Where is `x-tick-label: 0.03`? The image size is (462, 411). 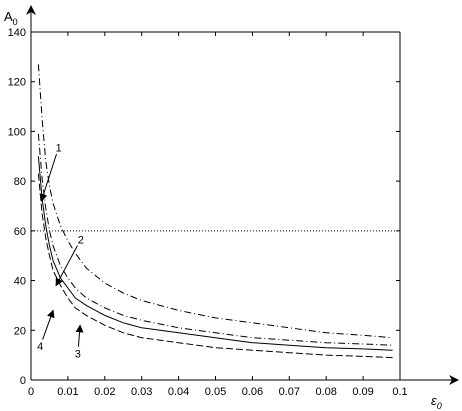 x-tick-label: 0.03 is located at coordinates (141, 392).